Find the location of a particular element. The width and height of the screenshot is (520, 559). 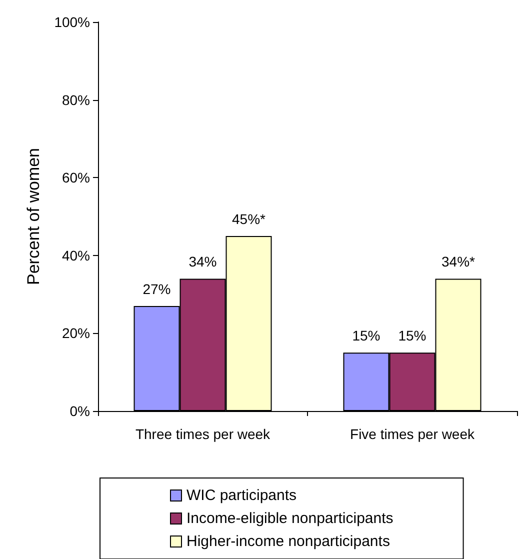

data-label: 45%* is located at coordinates (249, 218).